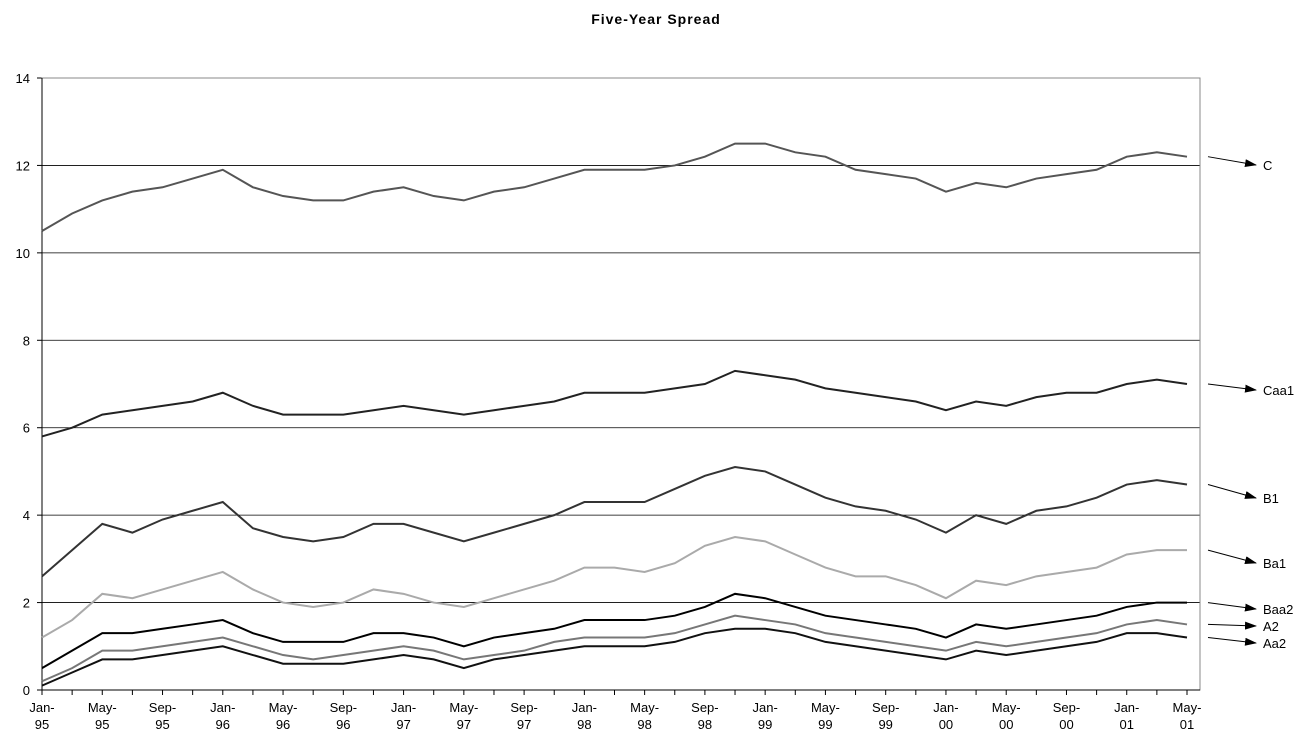 The width and height of the screenshot is (1312, 748). Describe the element at coordinates (1271, 626) in the screenshot. I see `series-label: A2` at that location.